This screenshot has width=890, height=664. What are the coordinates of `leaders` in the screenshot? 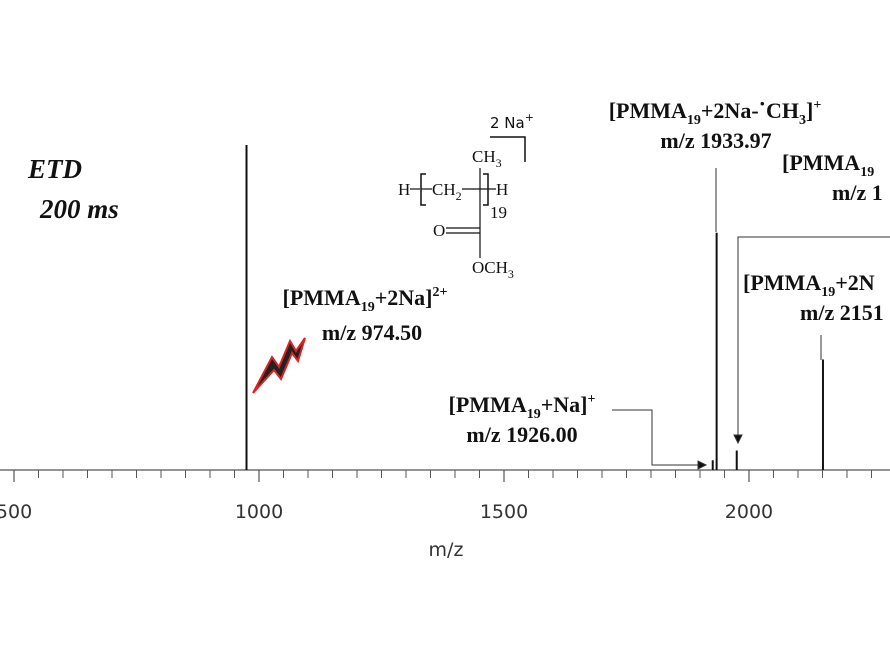 It's located at (751, 319).